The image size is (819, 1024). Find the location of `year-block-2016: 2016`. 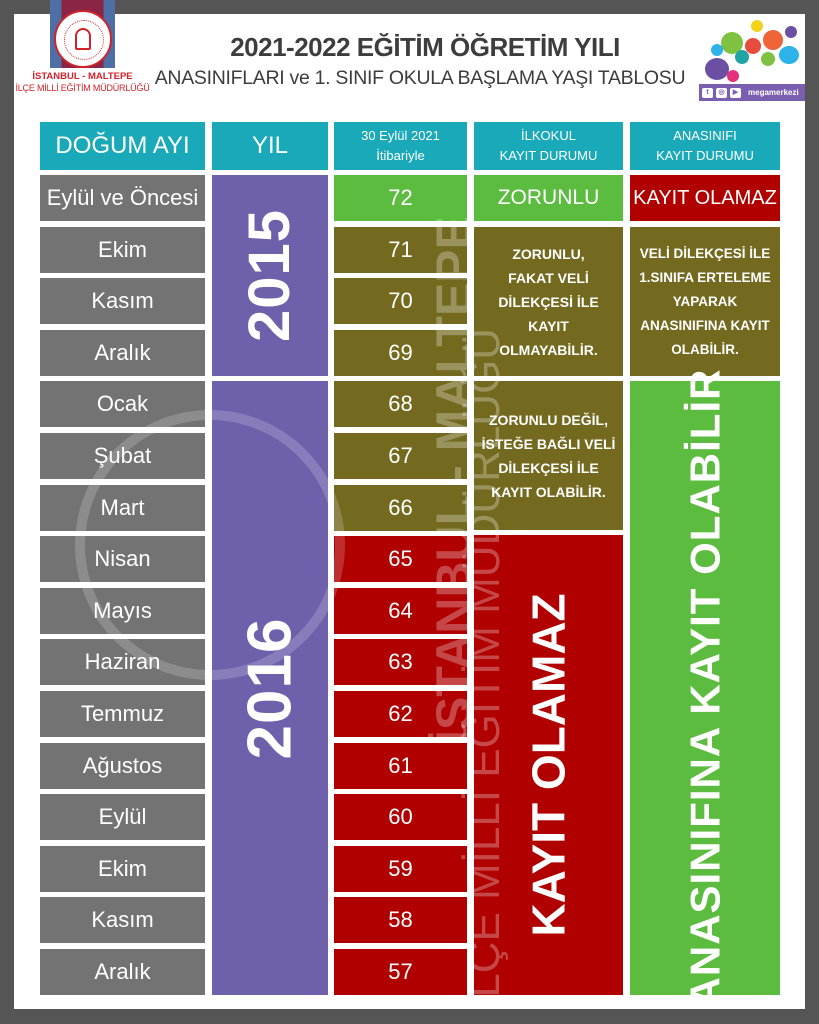

year-block-2016: 2016 is located at coordinates (270, 688).